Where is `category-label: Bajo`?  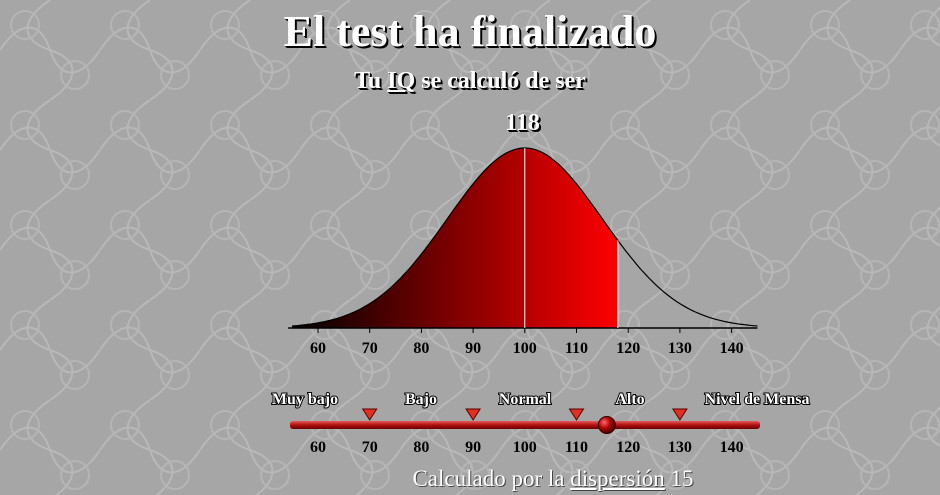
category-label: Bajo is located at coordinates (421, 399).